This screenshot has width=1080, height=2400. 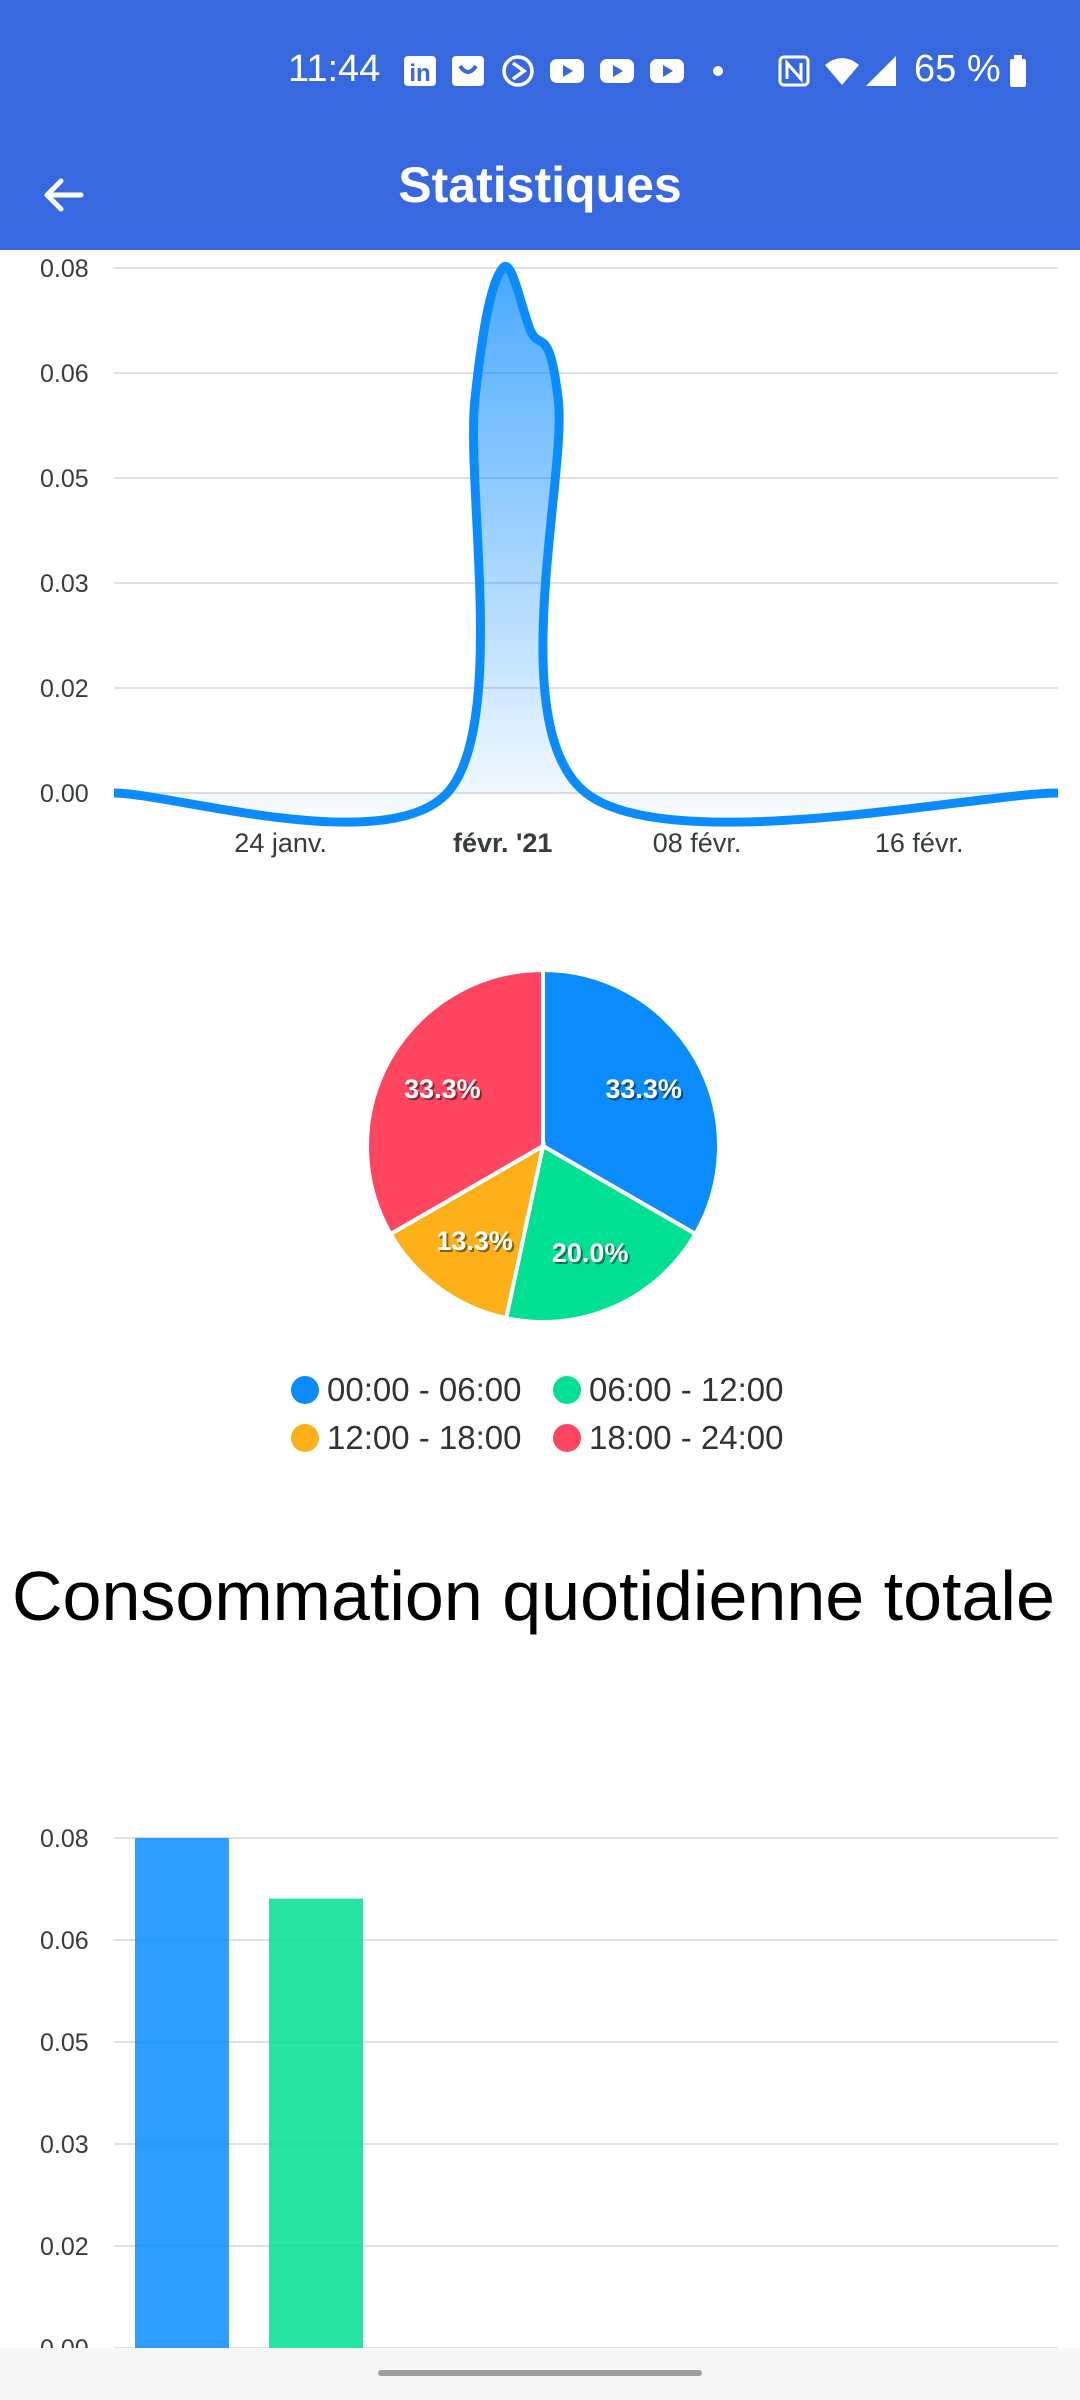 What do you see at coordinates (468, 71) in the screenshot?
I see `shopping-bag-icon` at bounding box center [468, 71].